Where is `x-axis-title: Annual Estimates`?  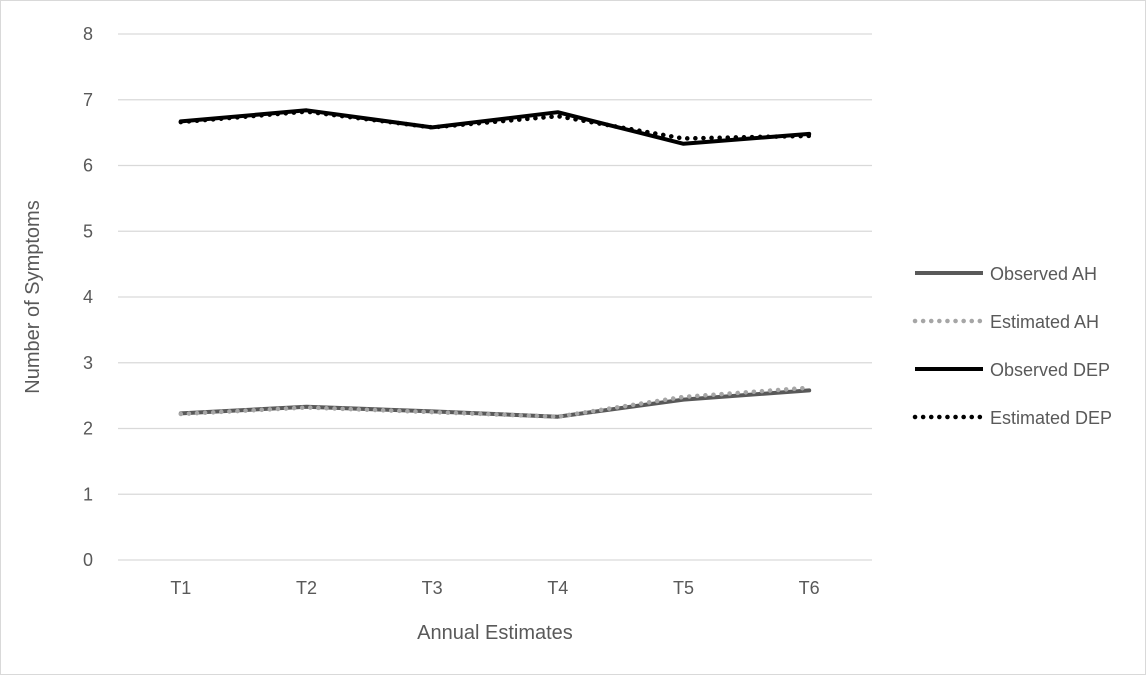
x-axis-title: Annual Estimates is located at coordinates (495, 633).